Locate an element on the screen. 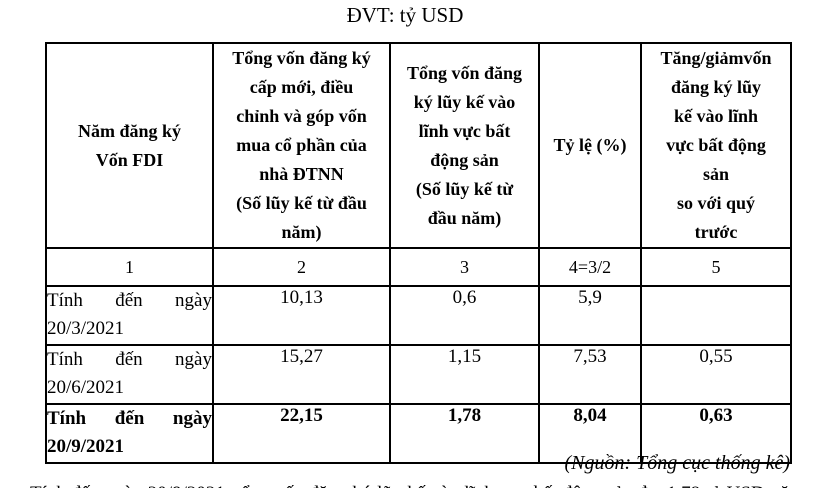 This screenshot has width=837, height=488. real-estate-value: 1,15 is located at coordinates (464, 374).